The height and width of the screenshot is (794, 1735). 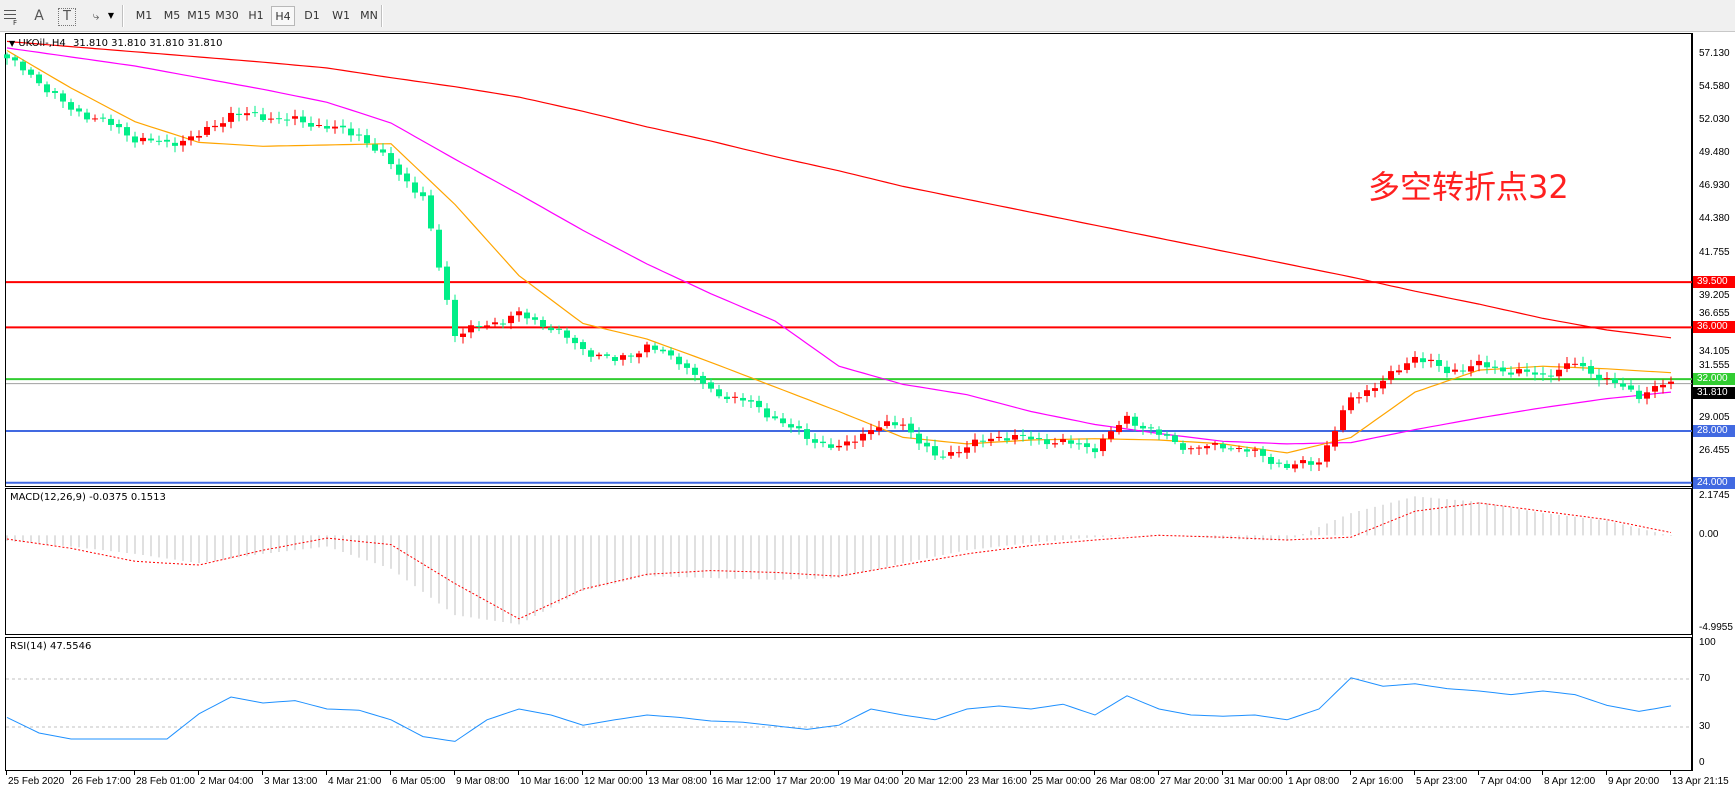 I want to click on time-axis-label: 13 Mar 08:00, so click(x=677, y=781).